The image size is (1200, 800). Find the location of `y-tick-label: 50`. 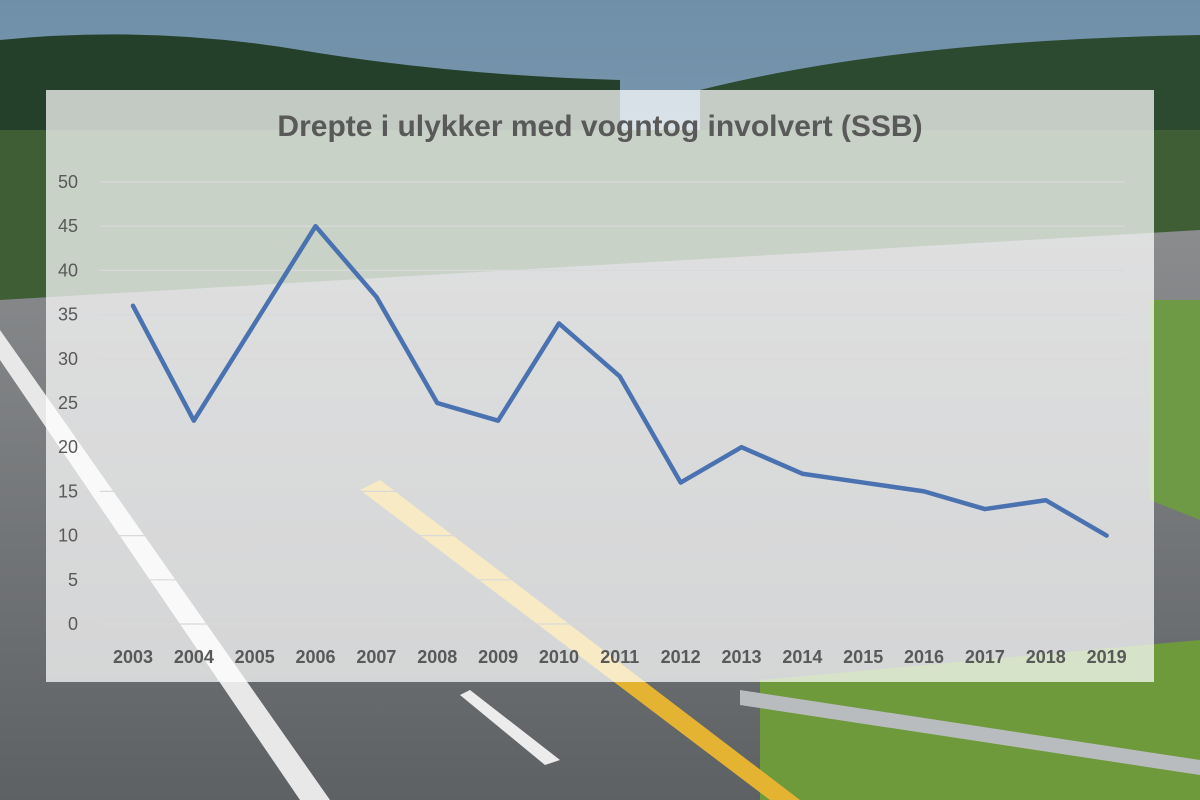

y-tick-label: 50 is located at coordinates (68, 182).